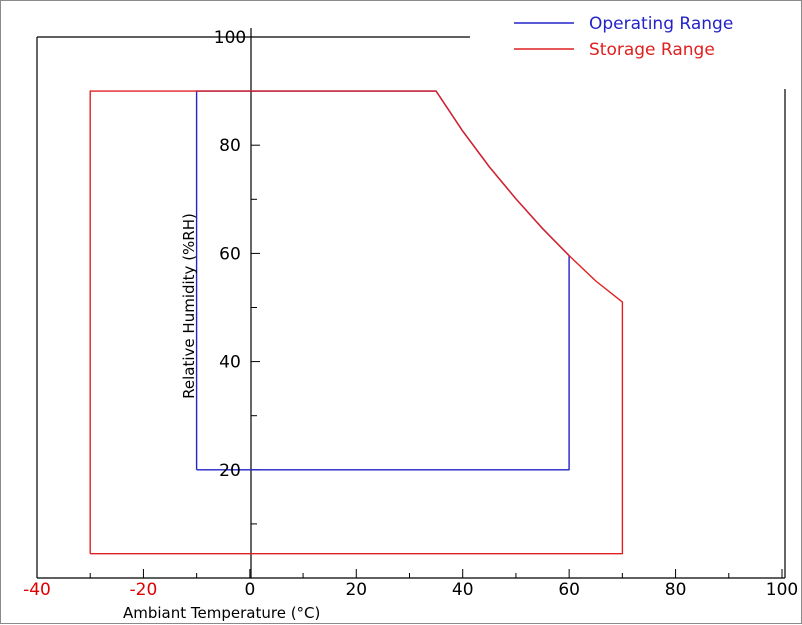 The height and width of the screenshot is (625, 802). Describe the element at coordinates (569, 590) in the screenshot. I see `x-tick-label: 60` at that location.